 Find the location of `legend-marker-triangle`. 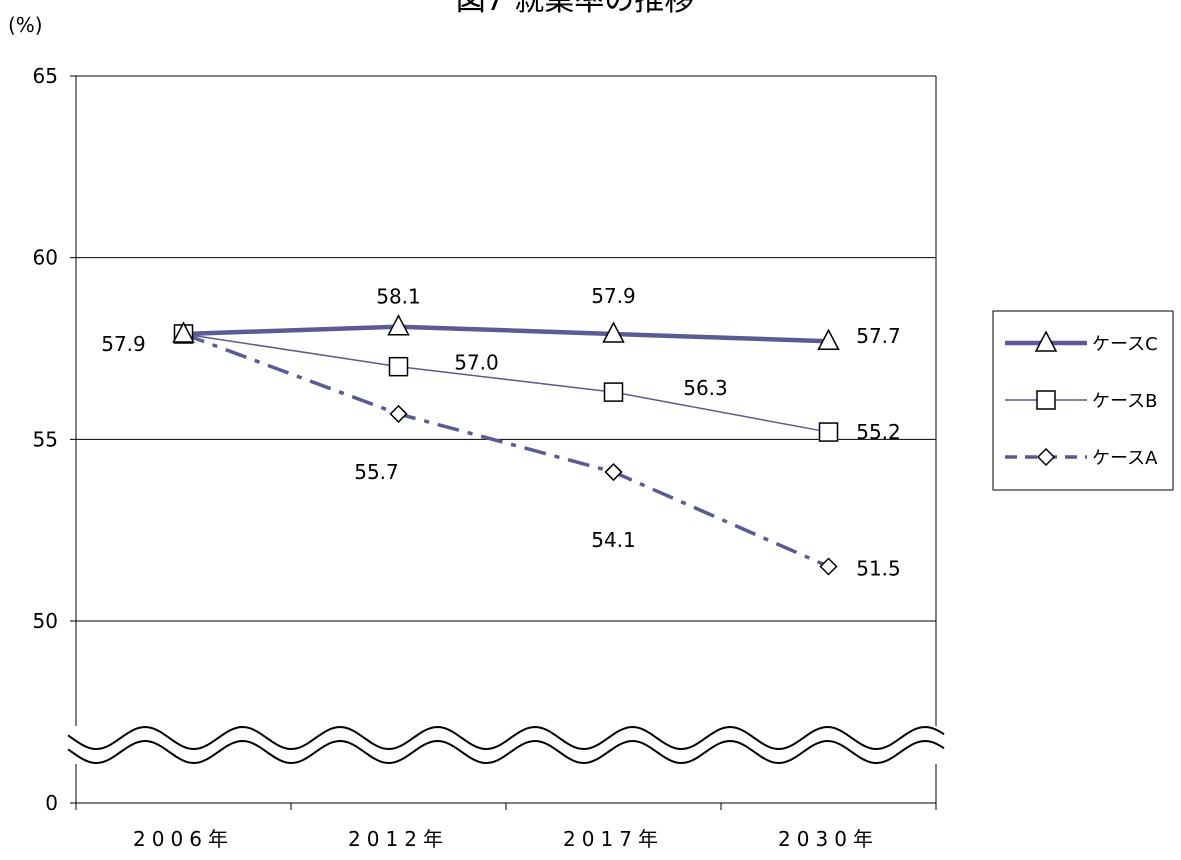

legend-marker-triangle is located at coordinates (1046, 341).